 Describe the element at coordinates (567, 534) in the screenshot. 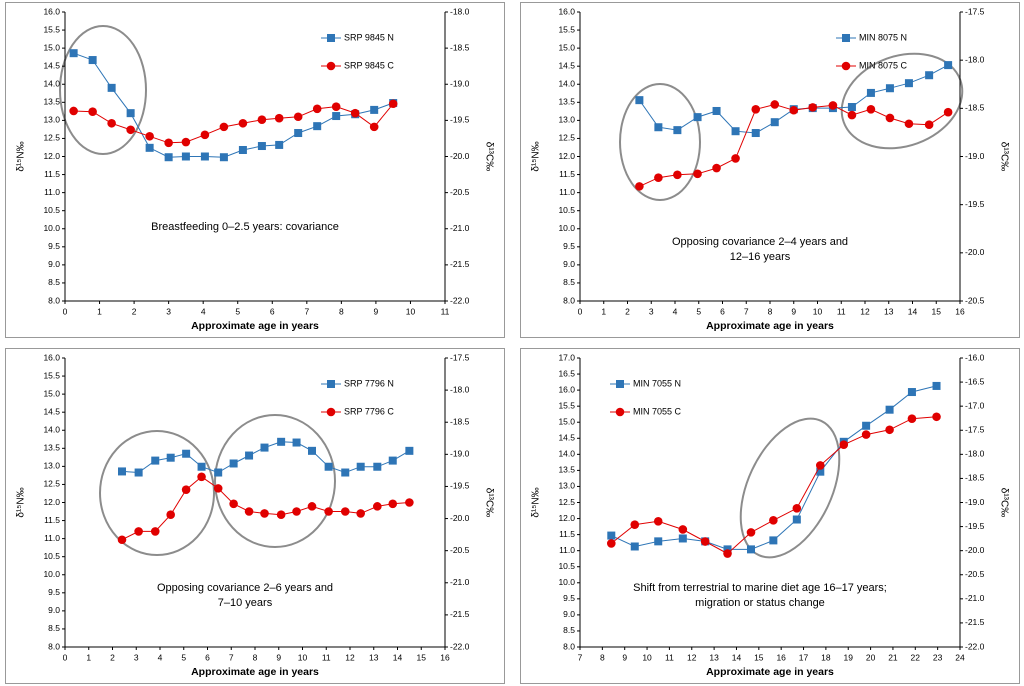

I see `y-tick-label: 11.5` at that location.